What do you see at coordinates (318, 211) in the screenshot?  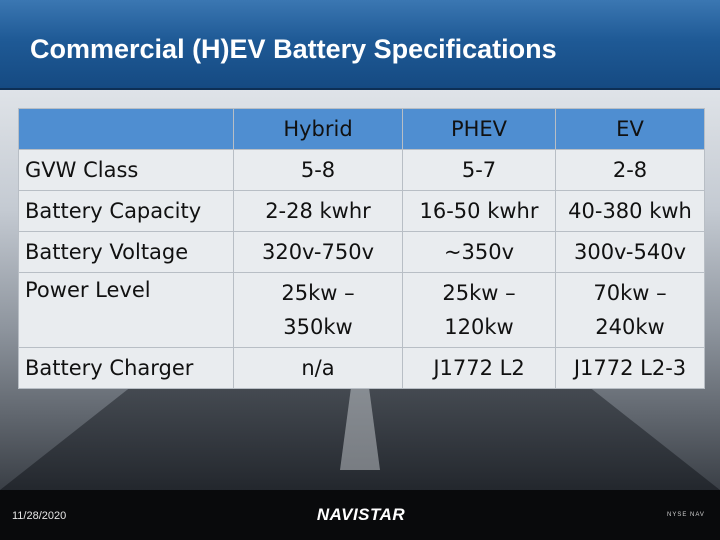 I see `hybrid-cell: 2-28 kwhr` at bounding box center [318, 211].